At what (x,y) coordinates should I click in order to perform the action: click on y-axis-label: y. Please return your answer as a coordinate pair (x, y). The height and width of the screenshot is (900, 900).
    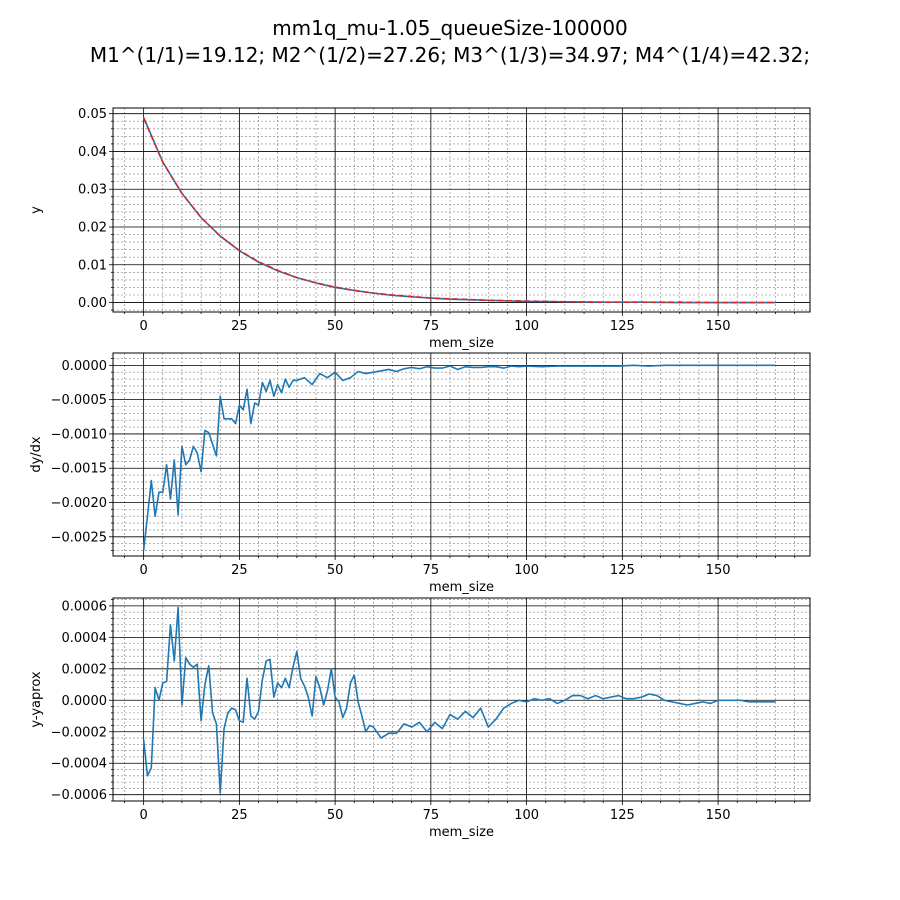
    Looking at the image, I should click on (36, 210).